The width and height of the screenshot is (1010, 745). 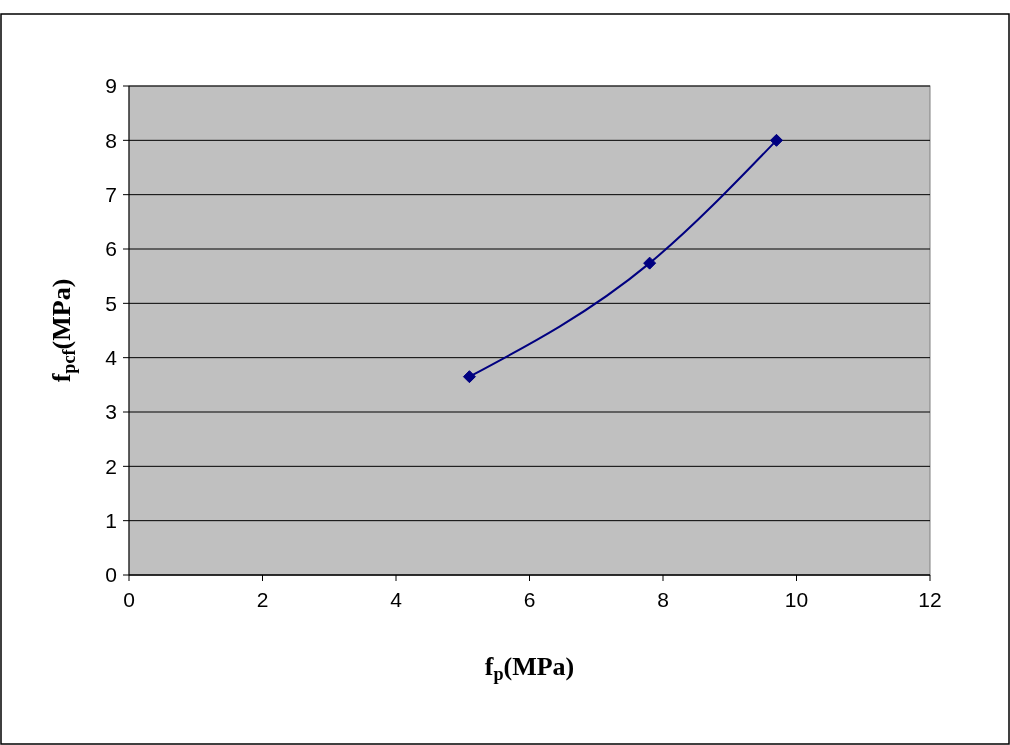 I want to click on y-tick-label: 4, so click(x=111, y=358).